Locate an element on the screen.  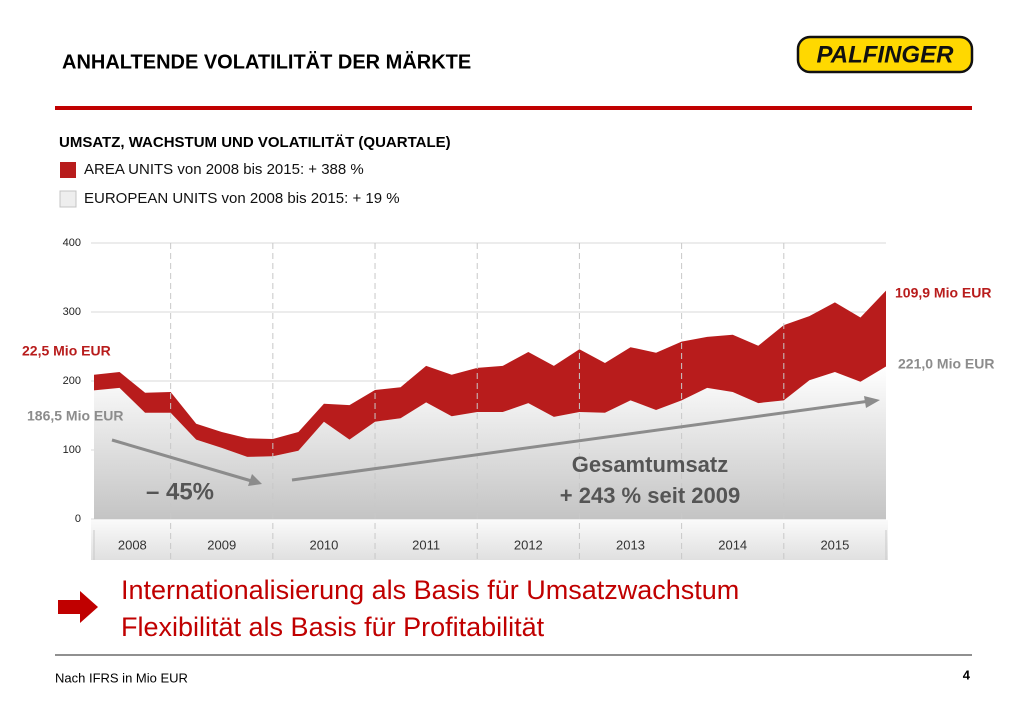
value-label: 186,5 Mio EUR is located at coordinates (75, 416).